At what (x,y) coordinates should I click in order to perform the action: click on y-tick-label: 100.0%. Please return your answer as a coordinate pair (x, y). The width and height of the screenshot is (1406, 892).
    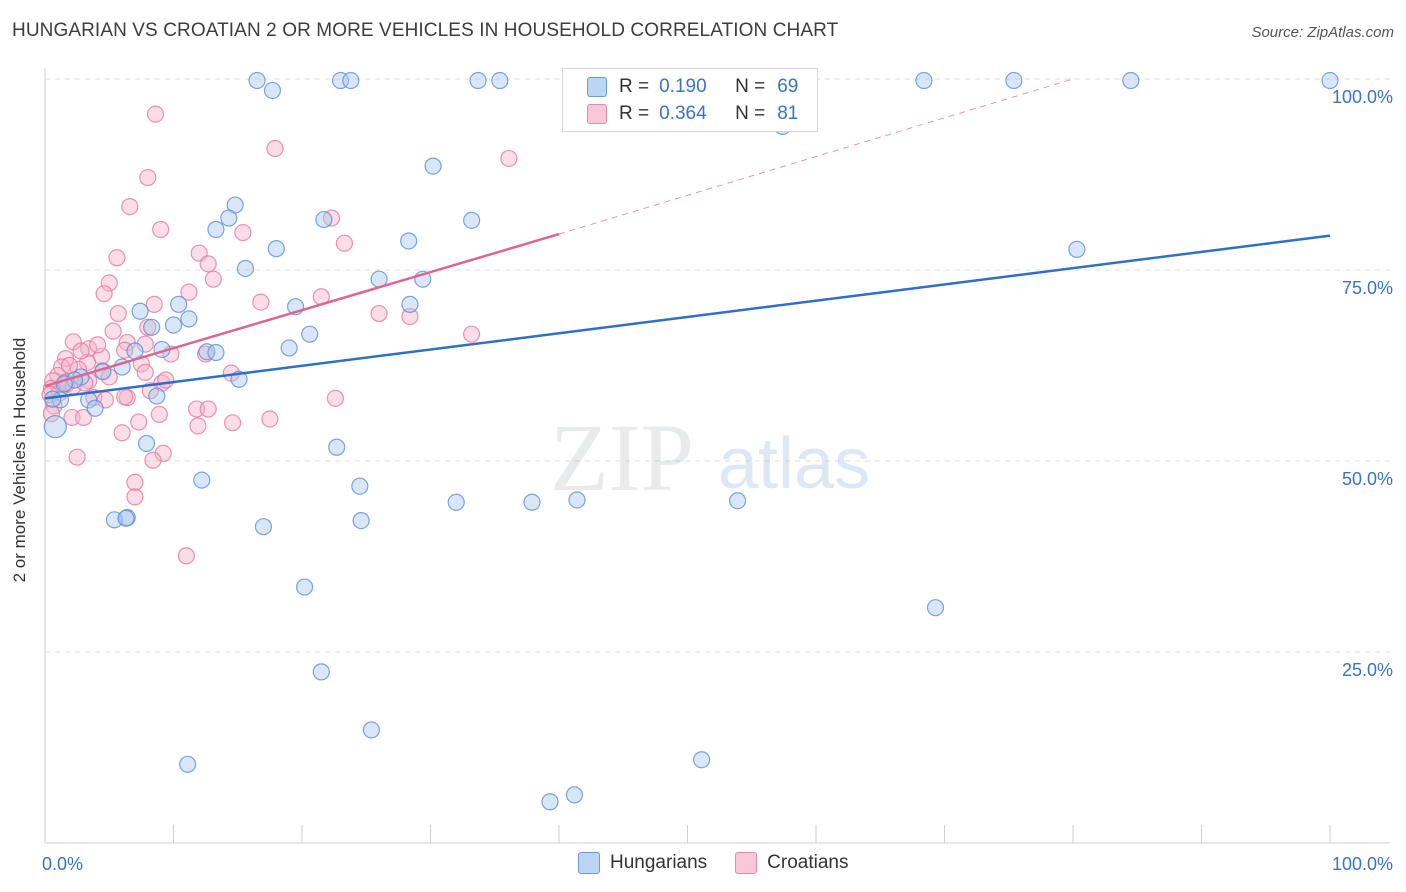
    Looking at the image, I should click on (1362, 97).